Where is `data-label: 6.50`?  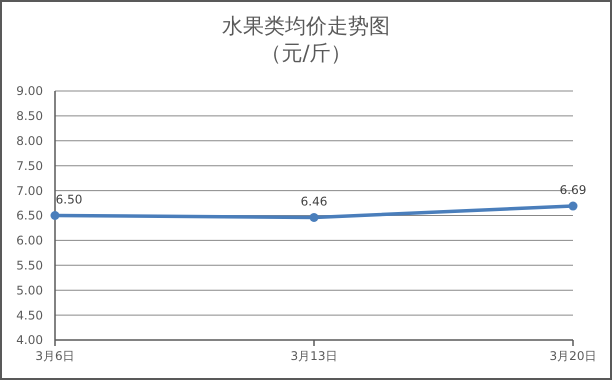
data-label: 6.50 is located at coordinates (69, 199).